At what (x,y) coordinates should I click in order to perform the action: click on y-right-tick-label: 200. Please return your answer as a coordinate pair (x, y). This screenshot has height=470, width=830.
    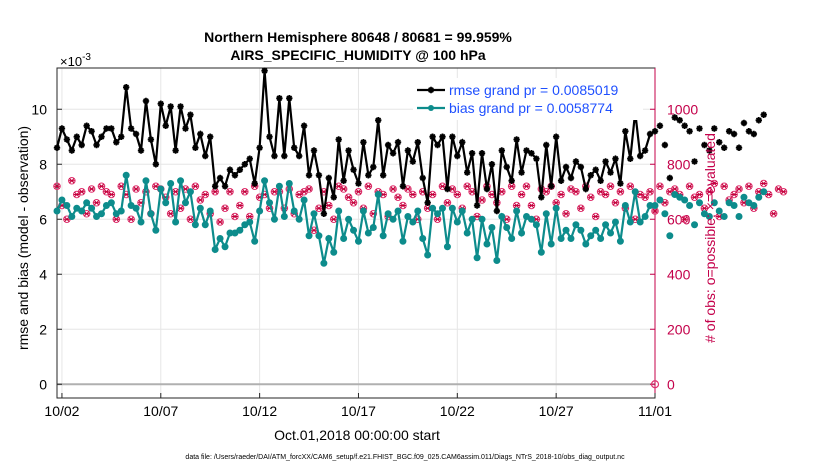
    Looking at the image, I should click on (679, 329).